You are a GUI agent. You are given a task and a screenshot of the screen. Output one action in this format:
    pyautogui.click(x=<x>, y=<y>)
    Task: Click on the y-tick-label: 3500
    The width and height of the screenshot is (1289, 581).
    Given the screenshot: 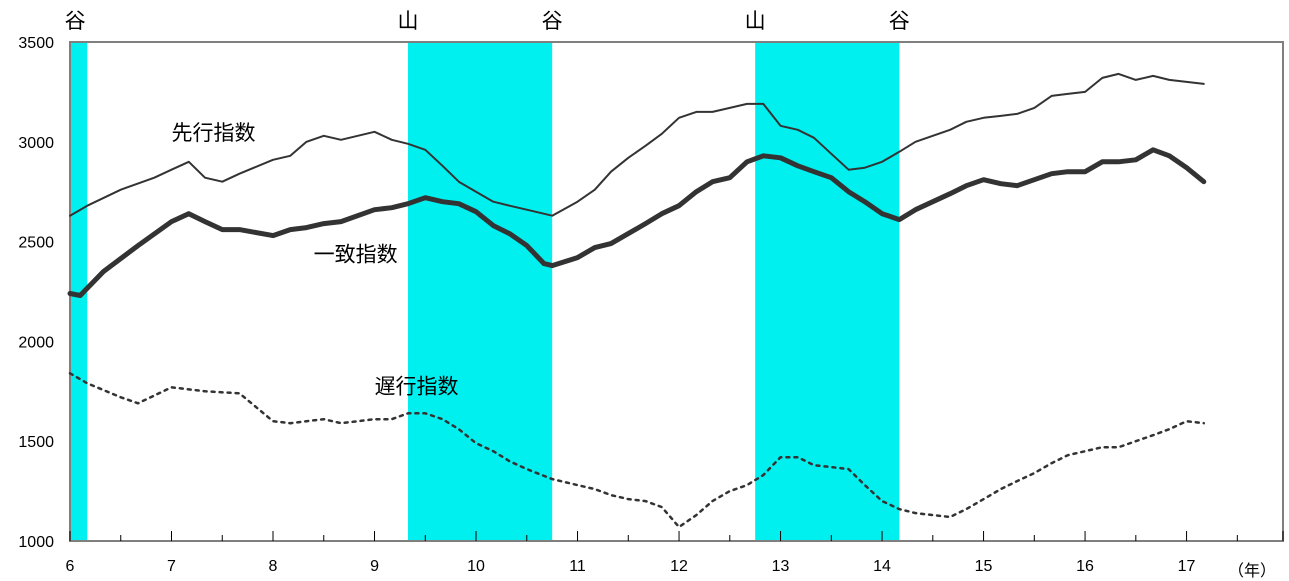 What is the action you would take?
    pyautogui.click(x=36, y=43)
    